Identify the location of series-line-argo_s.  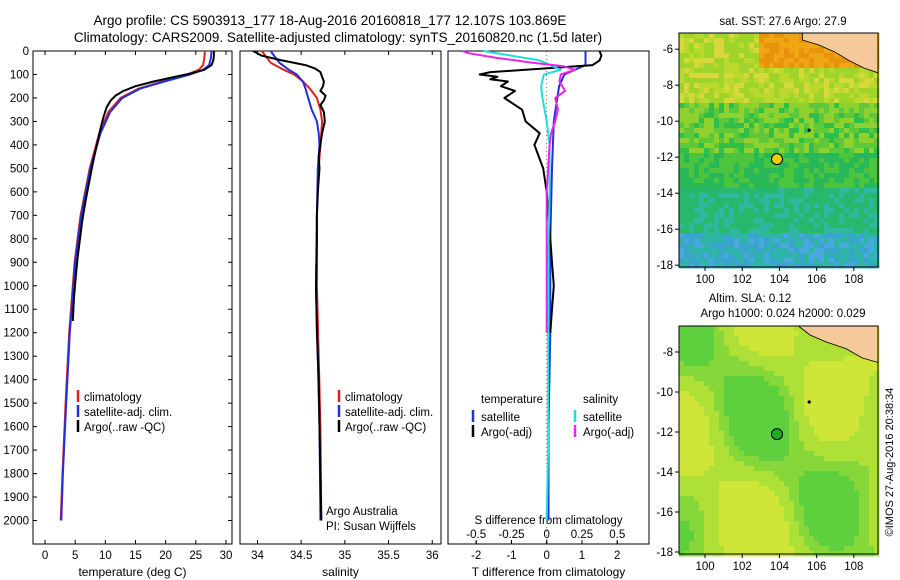
(518, 191).